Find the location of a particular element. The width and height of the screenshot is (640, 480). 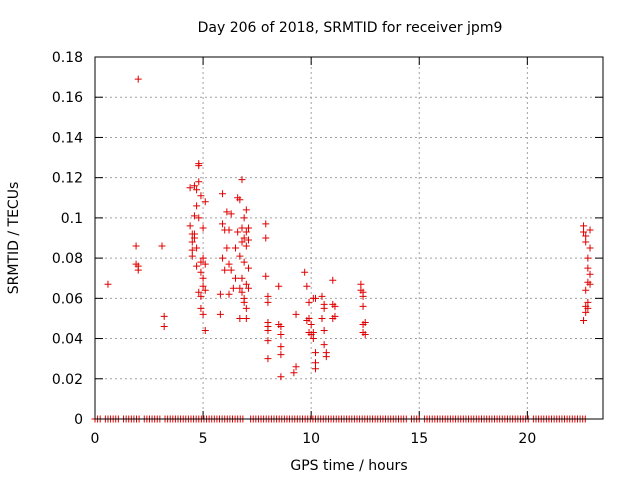

x-tick-label: 15 is located at coordinates (419, 439).